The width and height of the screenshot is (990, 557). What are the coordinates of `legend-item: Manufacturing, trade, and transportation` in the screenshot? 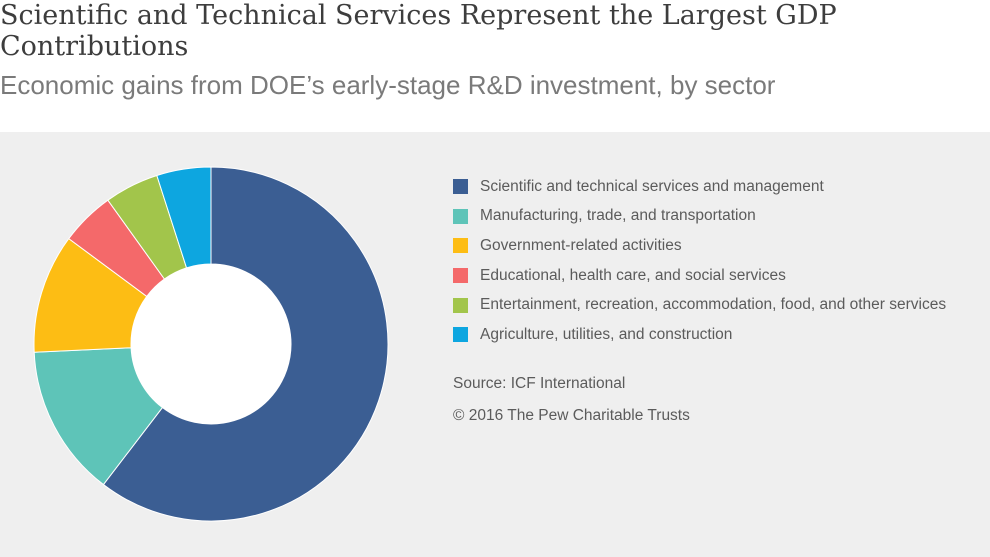 It's located at (699, 217).